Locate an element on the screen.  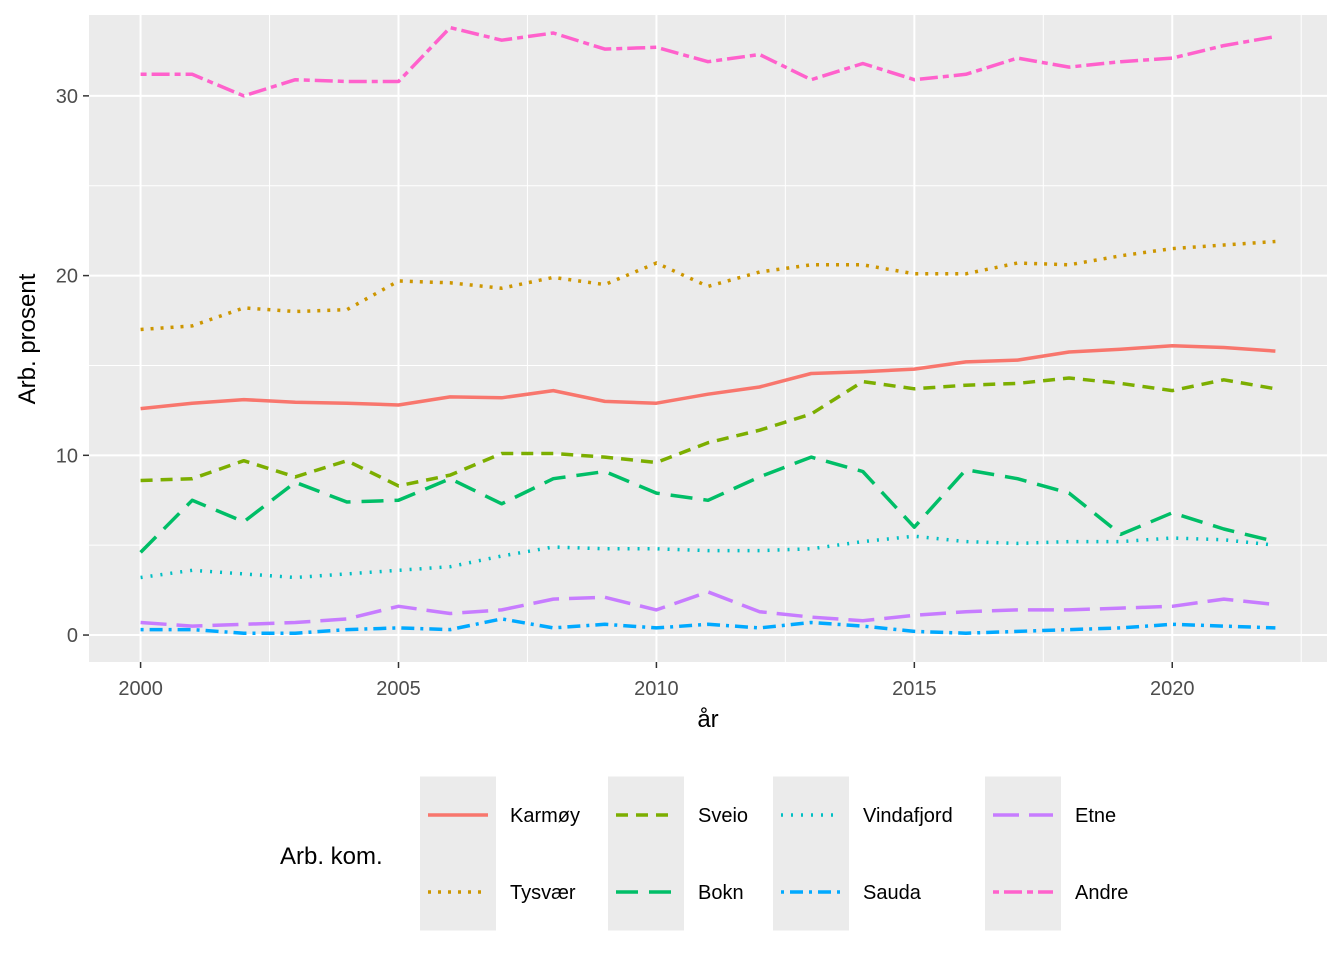
series-line-sveio is located at coordinates (708, 432).